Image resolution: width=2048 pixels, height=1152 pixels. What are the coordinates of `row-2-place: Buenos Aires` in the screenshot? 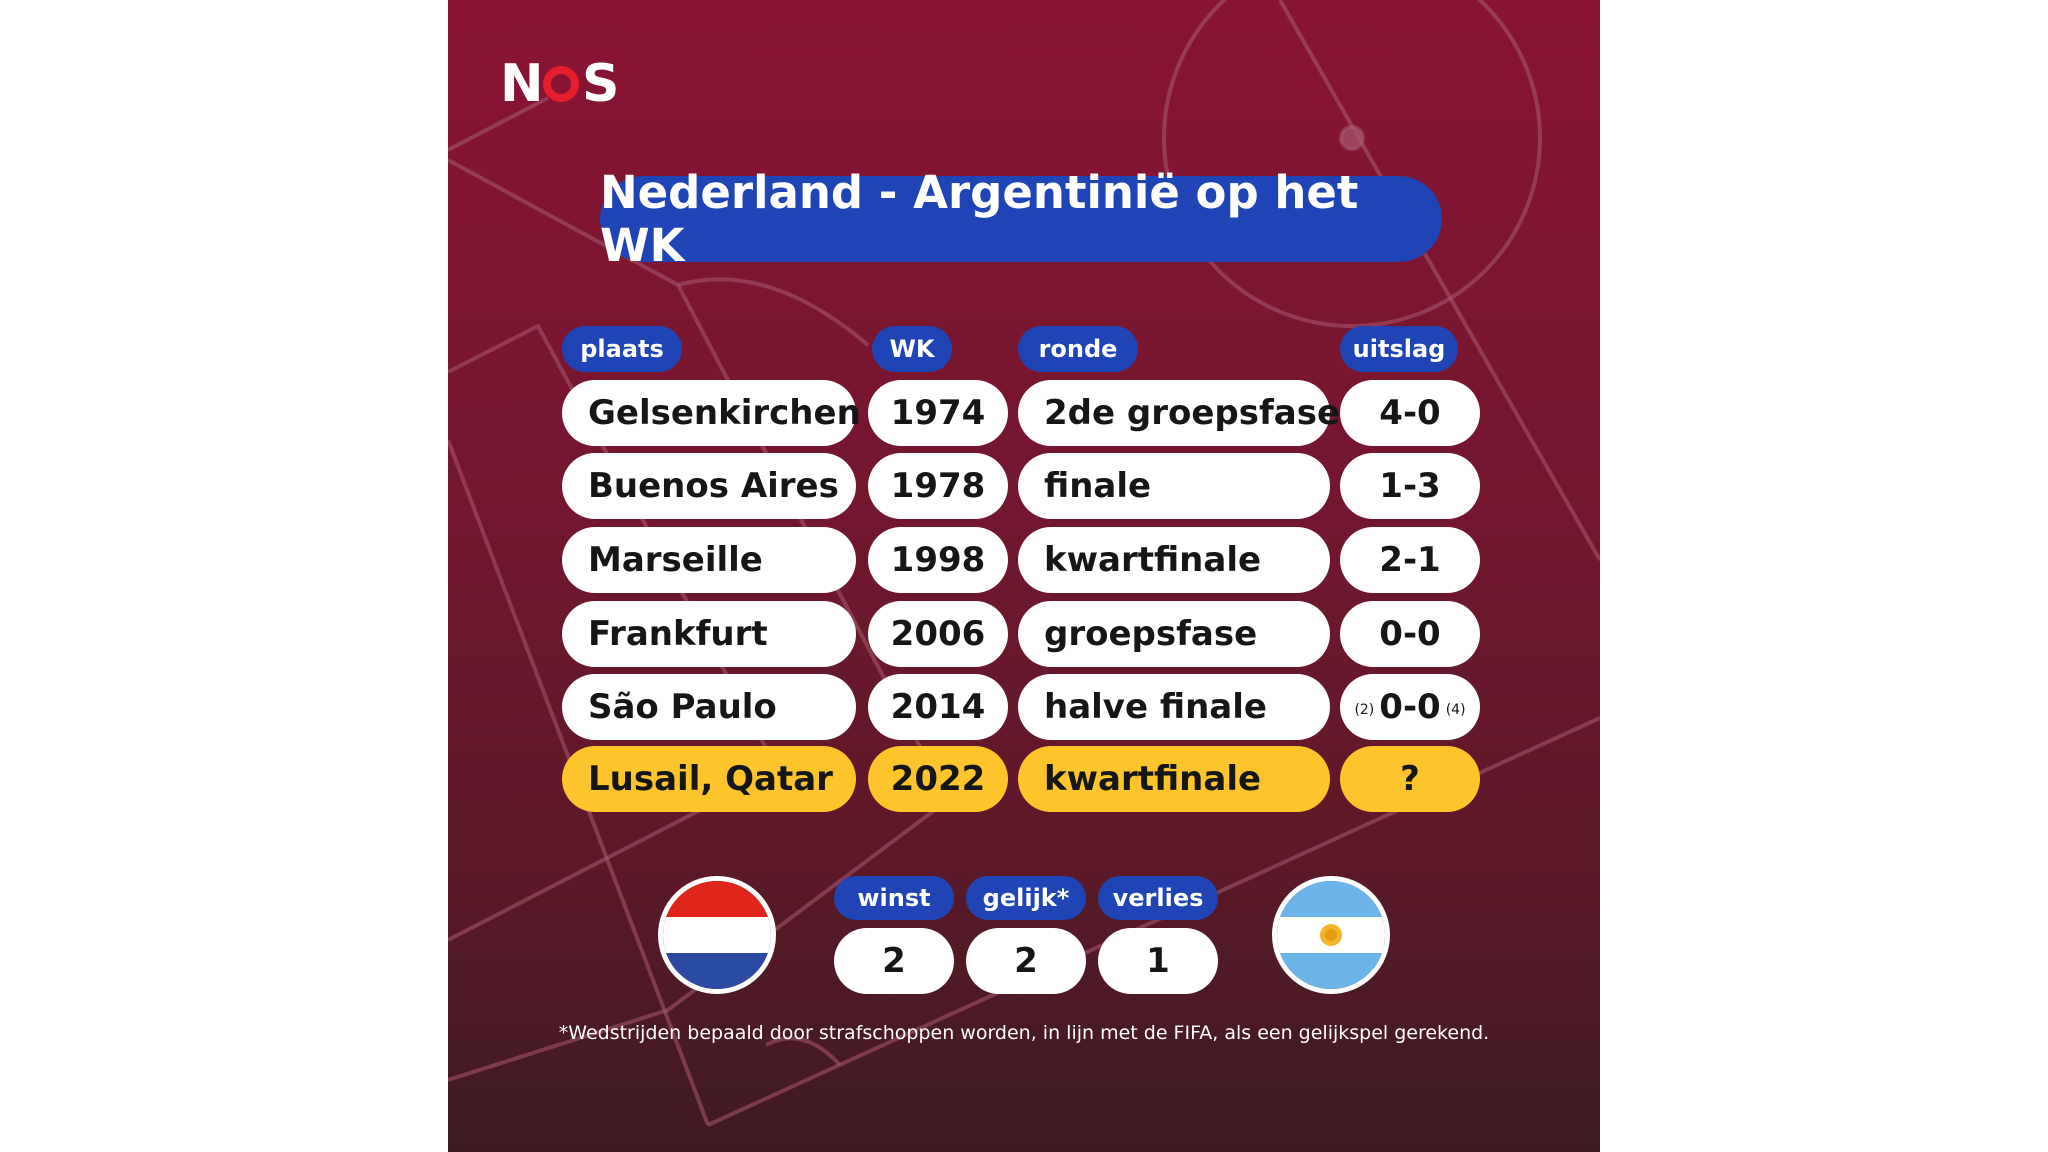 It's located at (709, 486).